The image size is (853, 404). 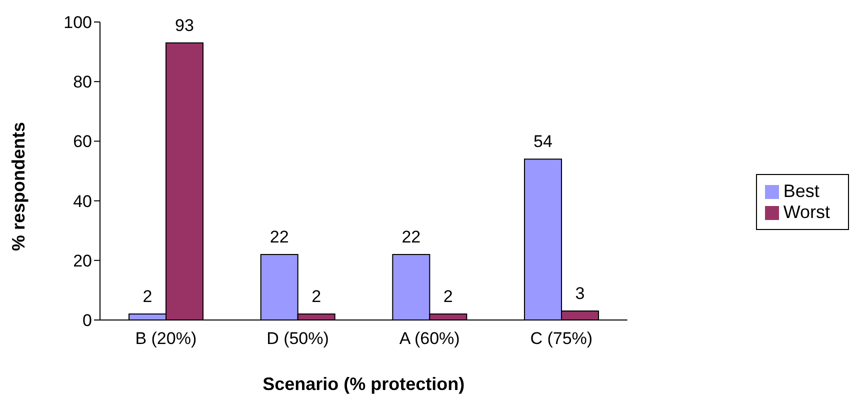 I want to click on y-tick-label: 0, so click(x=87, y=320).